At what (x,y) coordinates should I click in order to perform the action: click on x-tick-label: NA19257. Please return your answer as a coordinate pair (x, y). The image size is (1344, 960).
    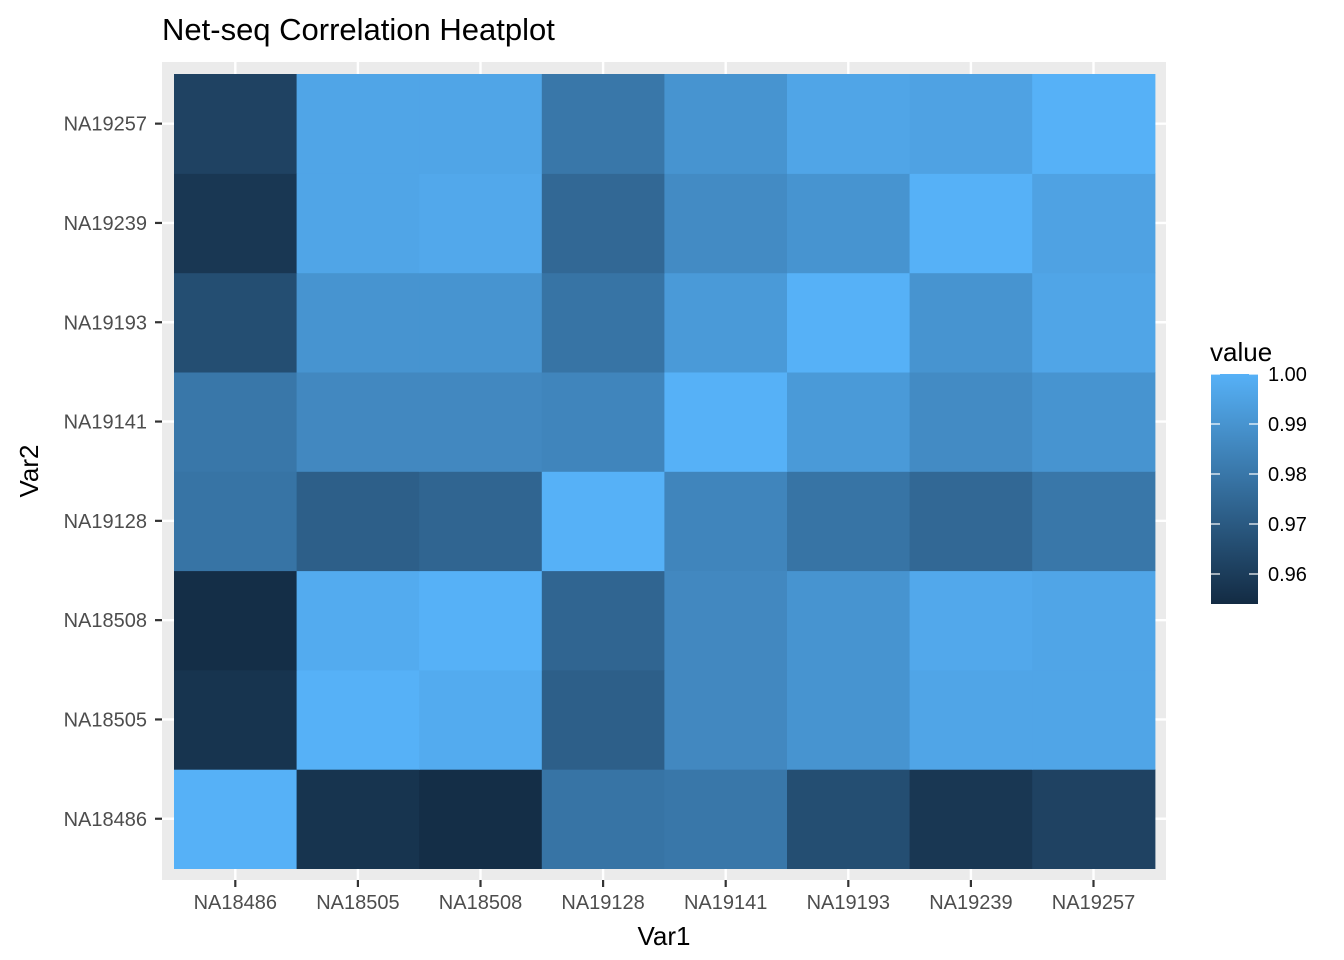
    Looking at the image, I should click on (1093, 903).